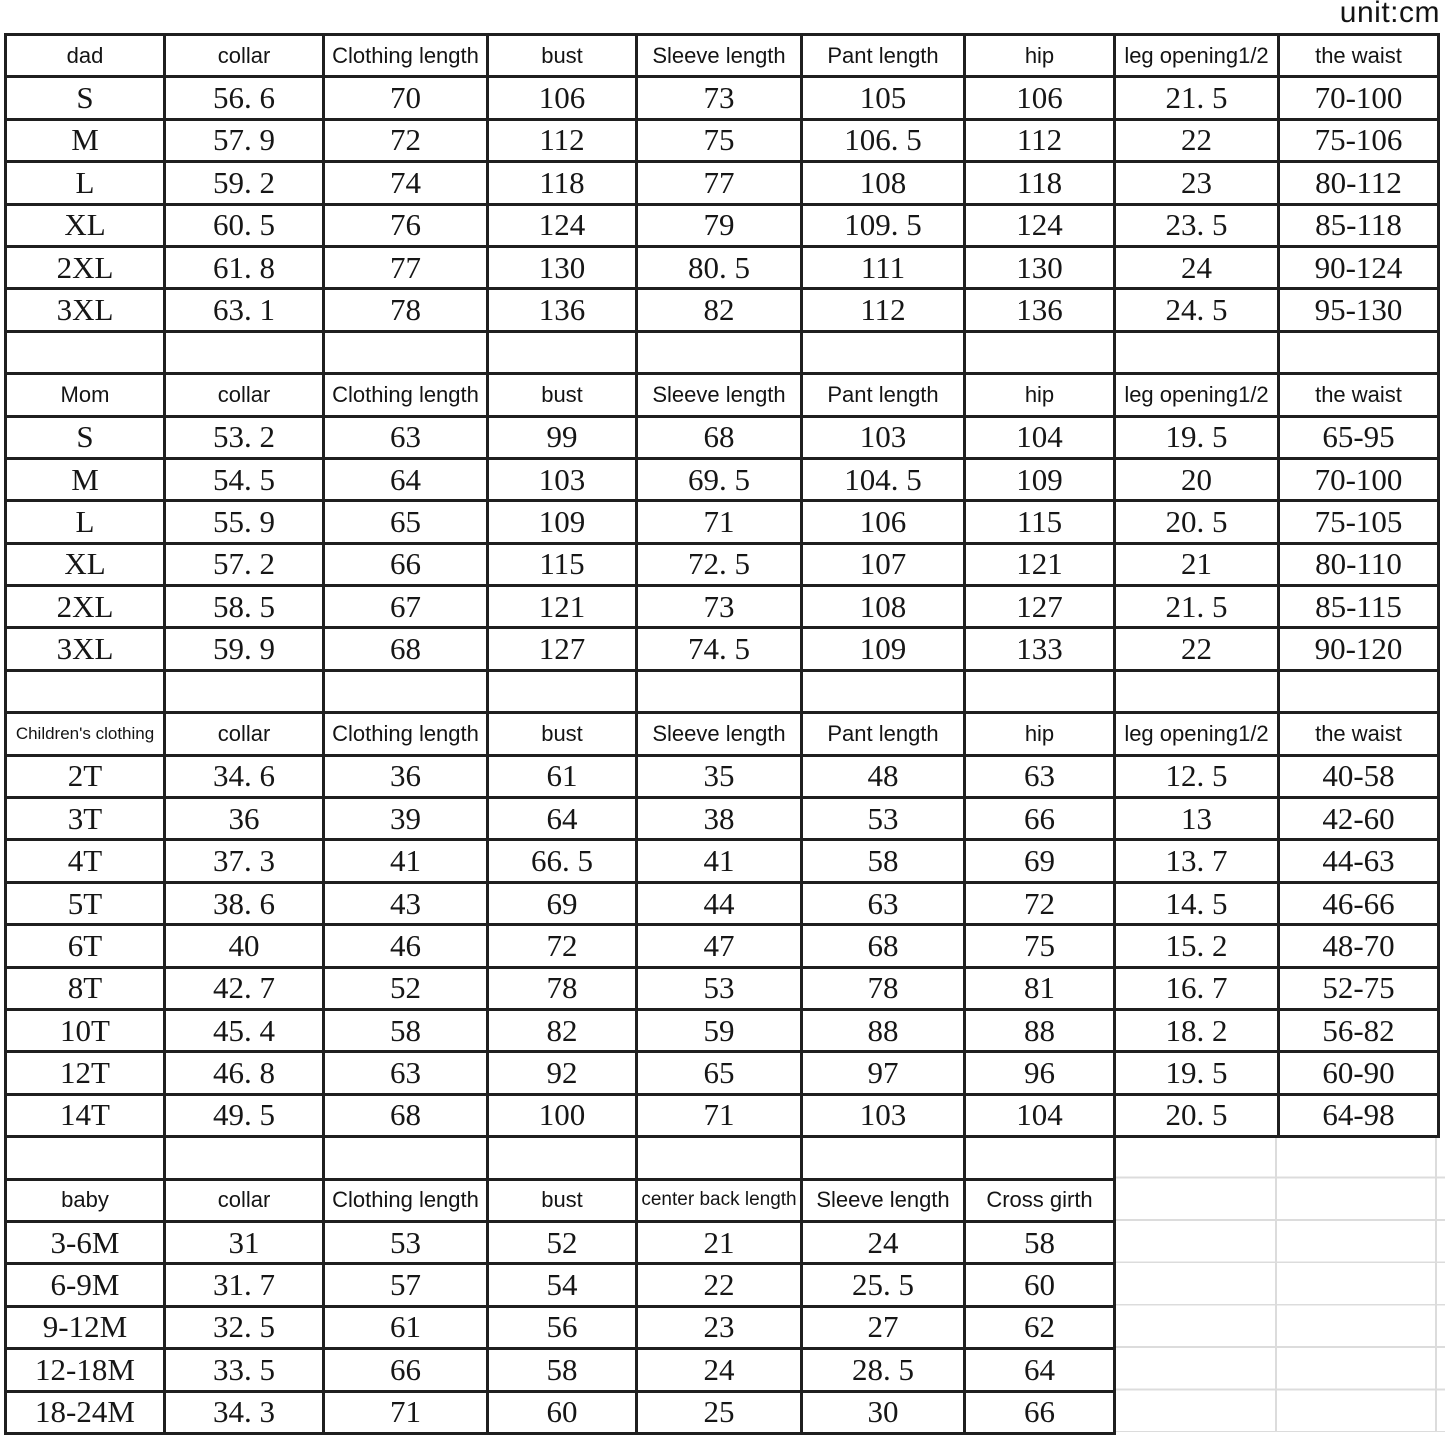 The height and width of the screenshot is (1435, 1445). What do you see at coordinates (719, 1412) in the screenshot?
I see `value-cell: 25` at bounding box center [719, 1412].